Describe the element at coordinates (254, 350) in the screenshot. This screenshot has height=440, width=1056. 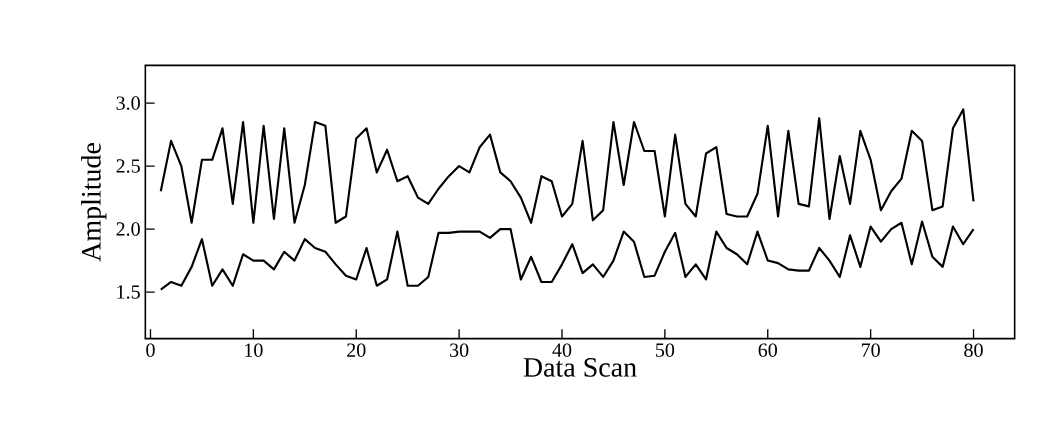
I see `x-tick-label: 10` at that location.